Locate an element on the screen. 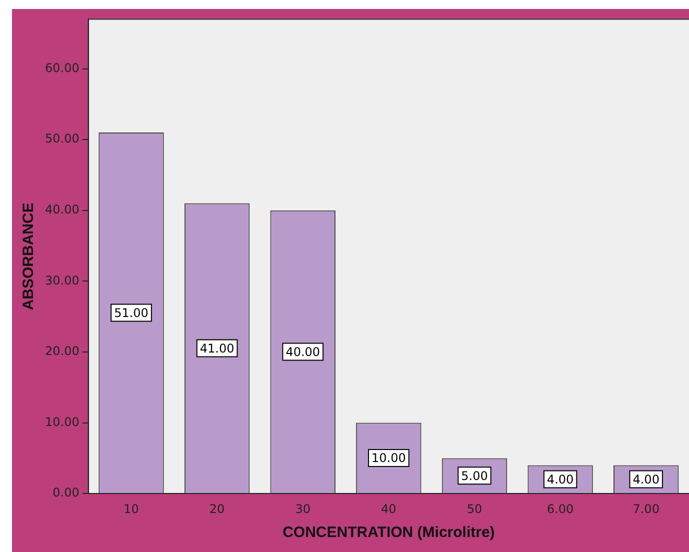 This screenshot has height=552, width=689. y-tick-label: 50.00 is located at coordinates (62, 139).